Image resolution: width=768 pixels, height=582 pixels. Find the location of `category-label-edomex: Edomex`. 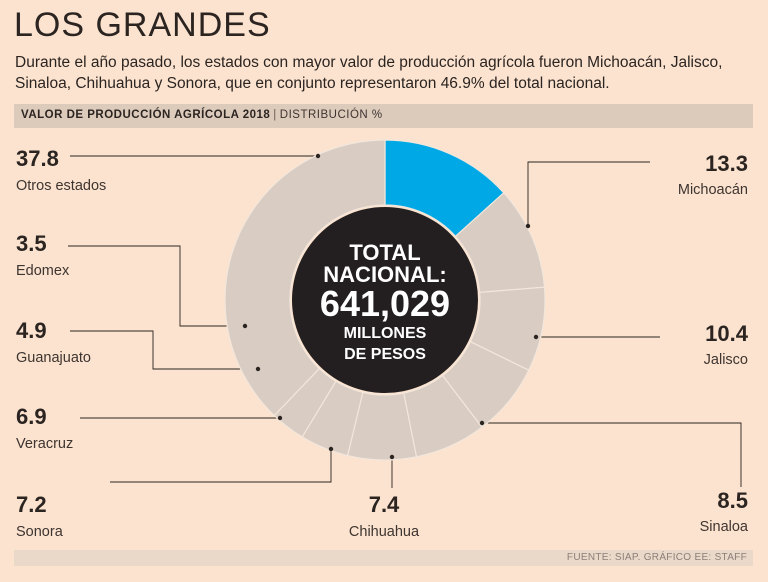

category-label-edomex: Edomex is located at coordinates (43, 271).